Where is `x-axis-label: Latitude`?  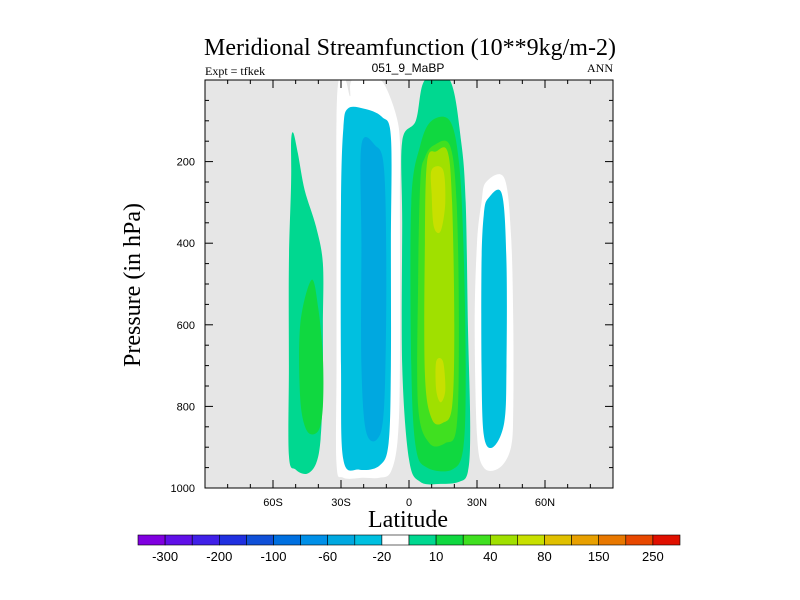 x-axis-label: Latitude is located at coordinates (408, 520).